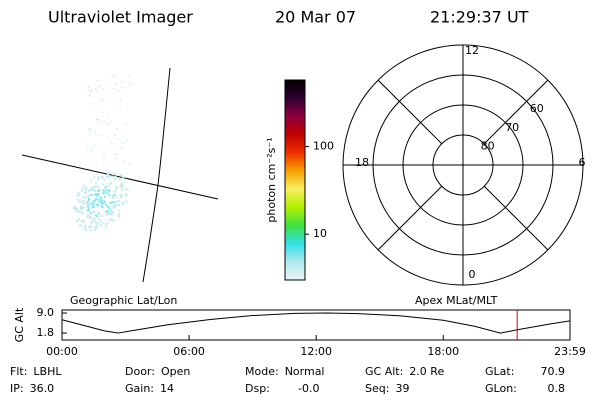 The image size is (600, 400). What do you see at coordinates (501, 388) in the screenshot?
I see `info-label: GLon:` at bounding box center [501, 388].